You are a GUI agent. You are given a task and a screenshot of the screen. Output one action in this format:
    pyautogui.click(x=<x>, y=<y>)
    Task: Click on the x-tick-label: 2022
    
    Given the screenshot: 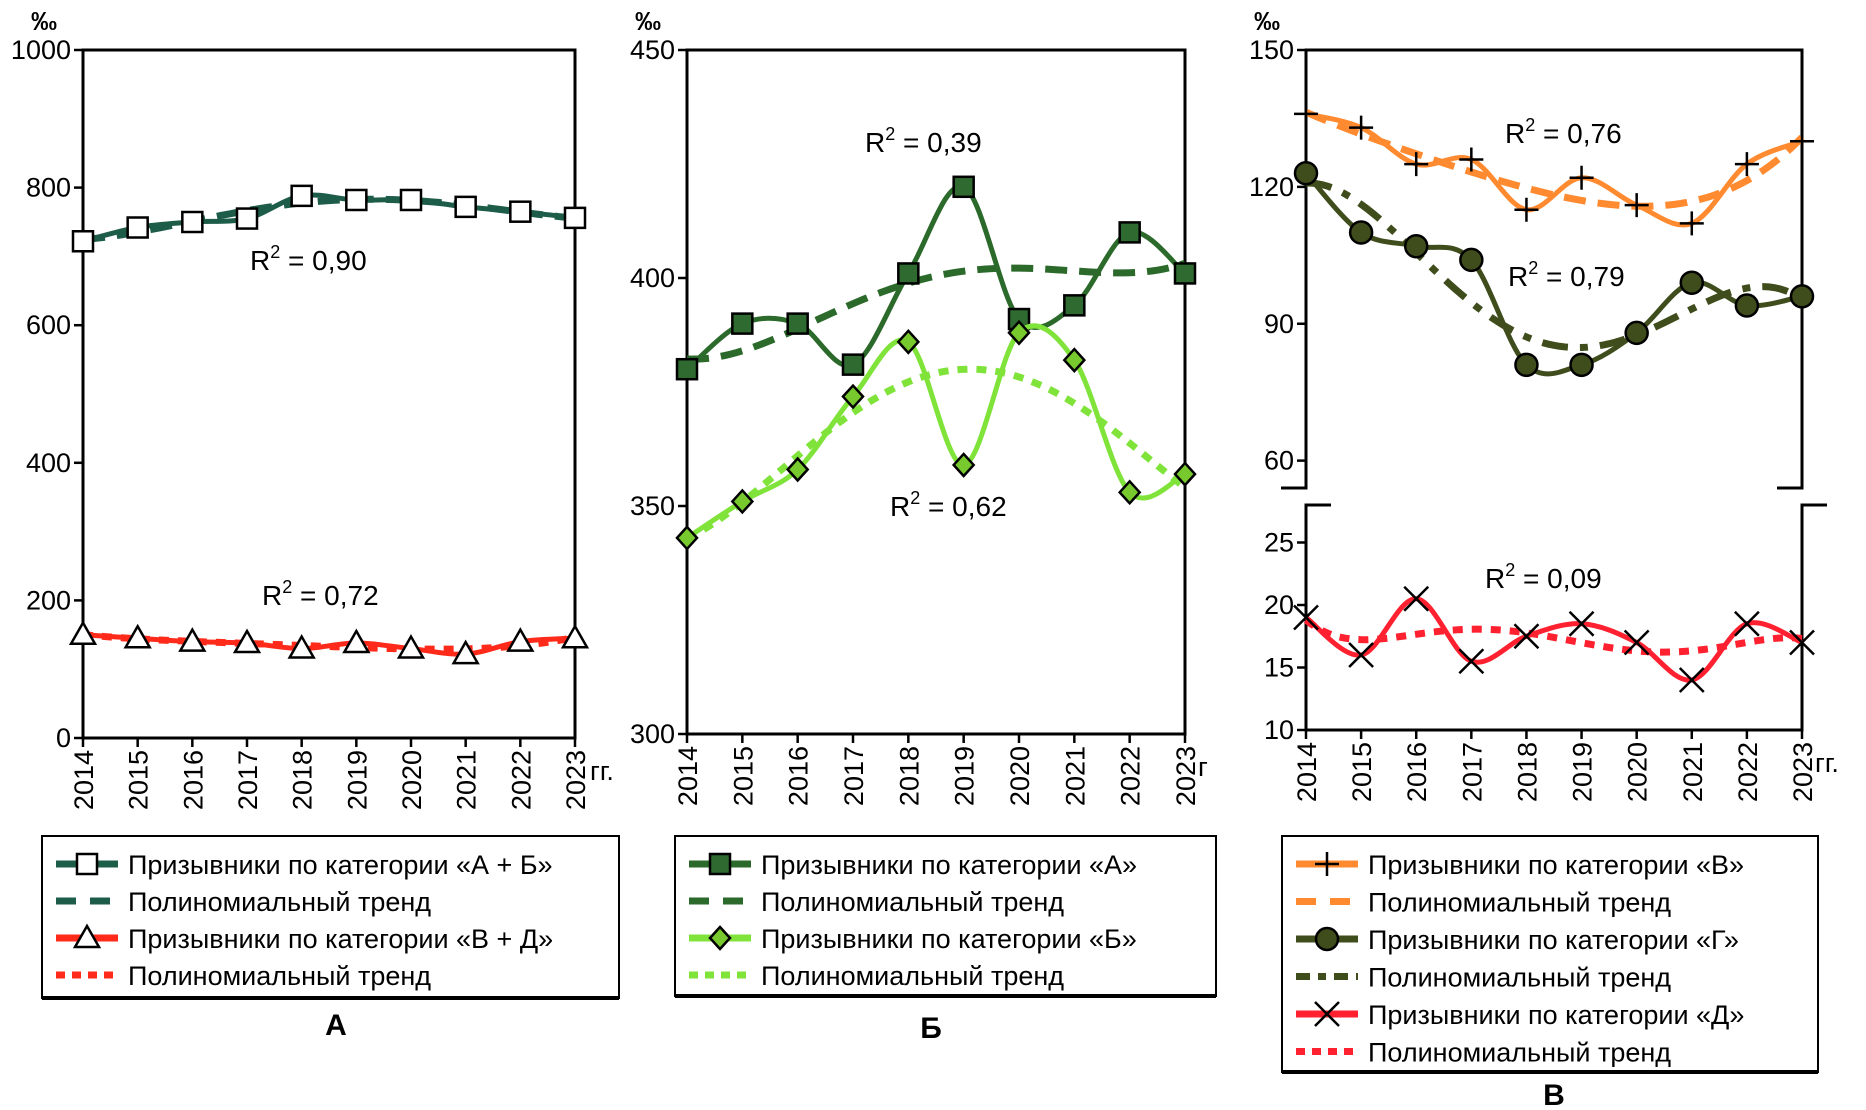 What is the action you would take?
    pyautogui.click(x=1748, y=772)
    